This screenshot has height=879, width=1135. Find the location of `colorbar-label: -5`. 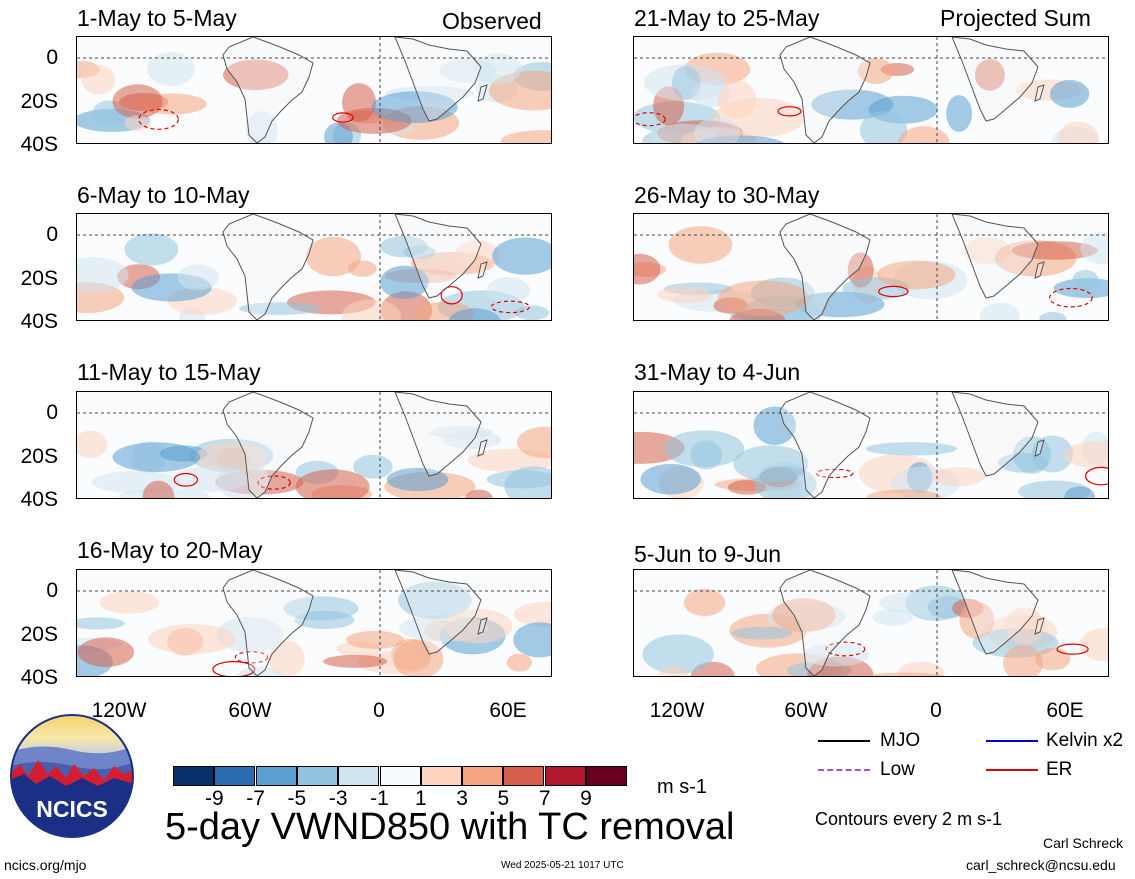

colorbar-label: -5 is located at coordinates (297, 798).